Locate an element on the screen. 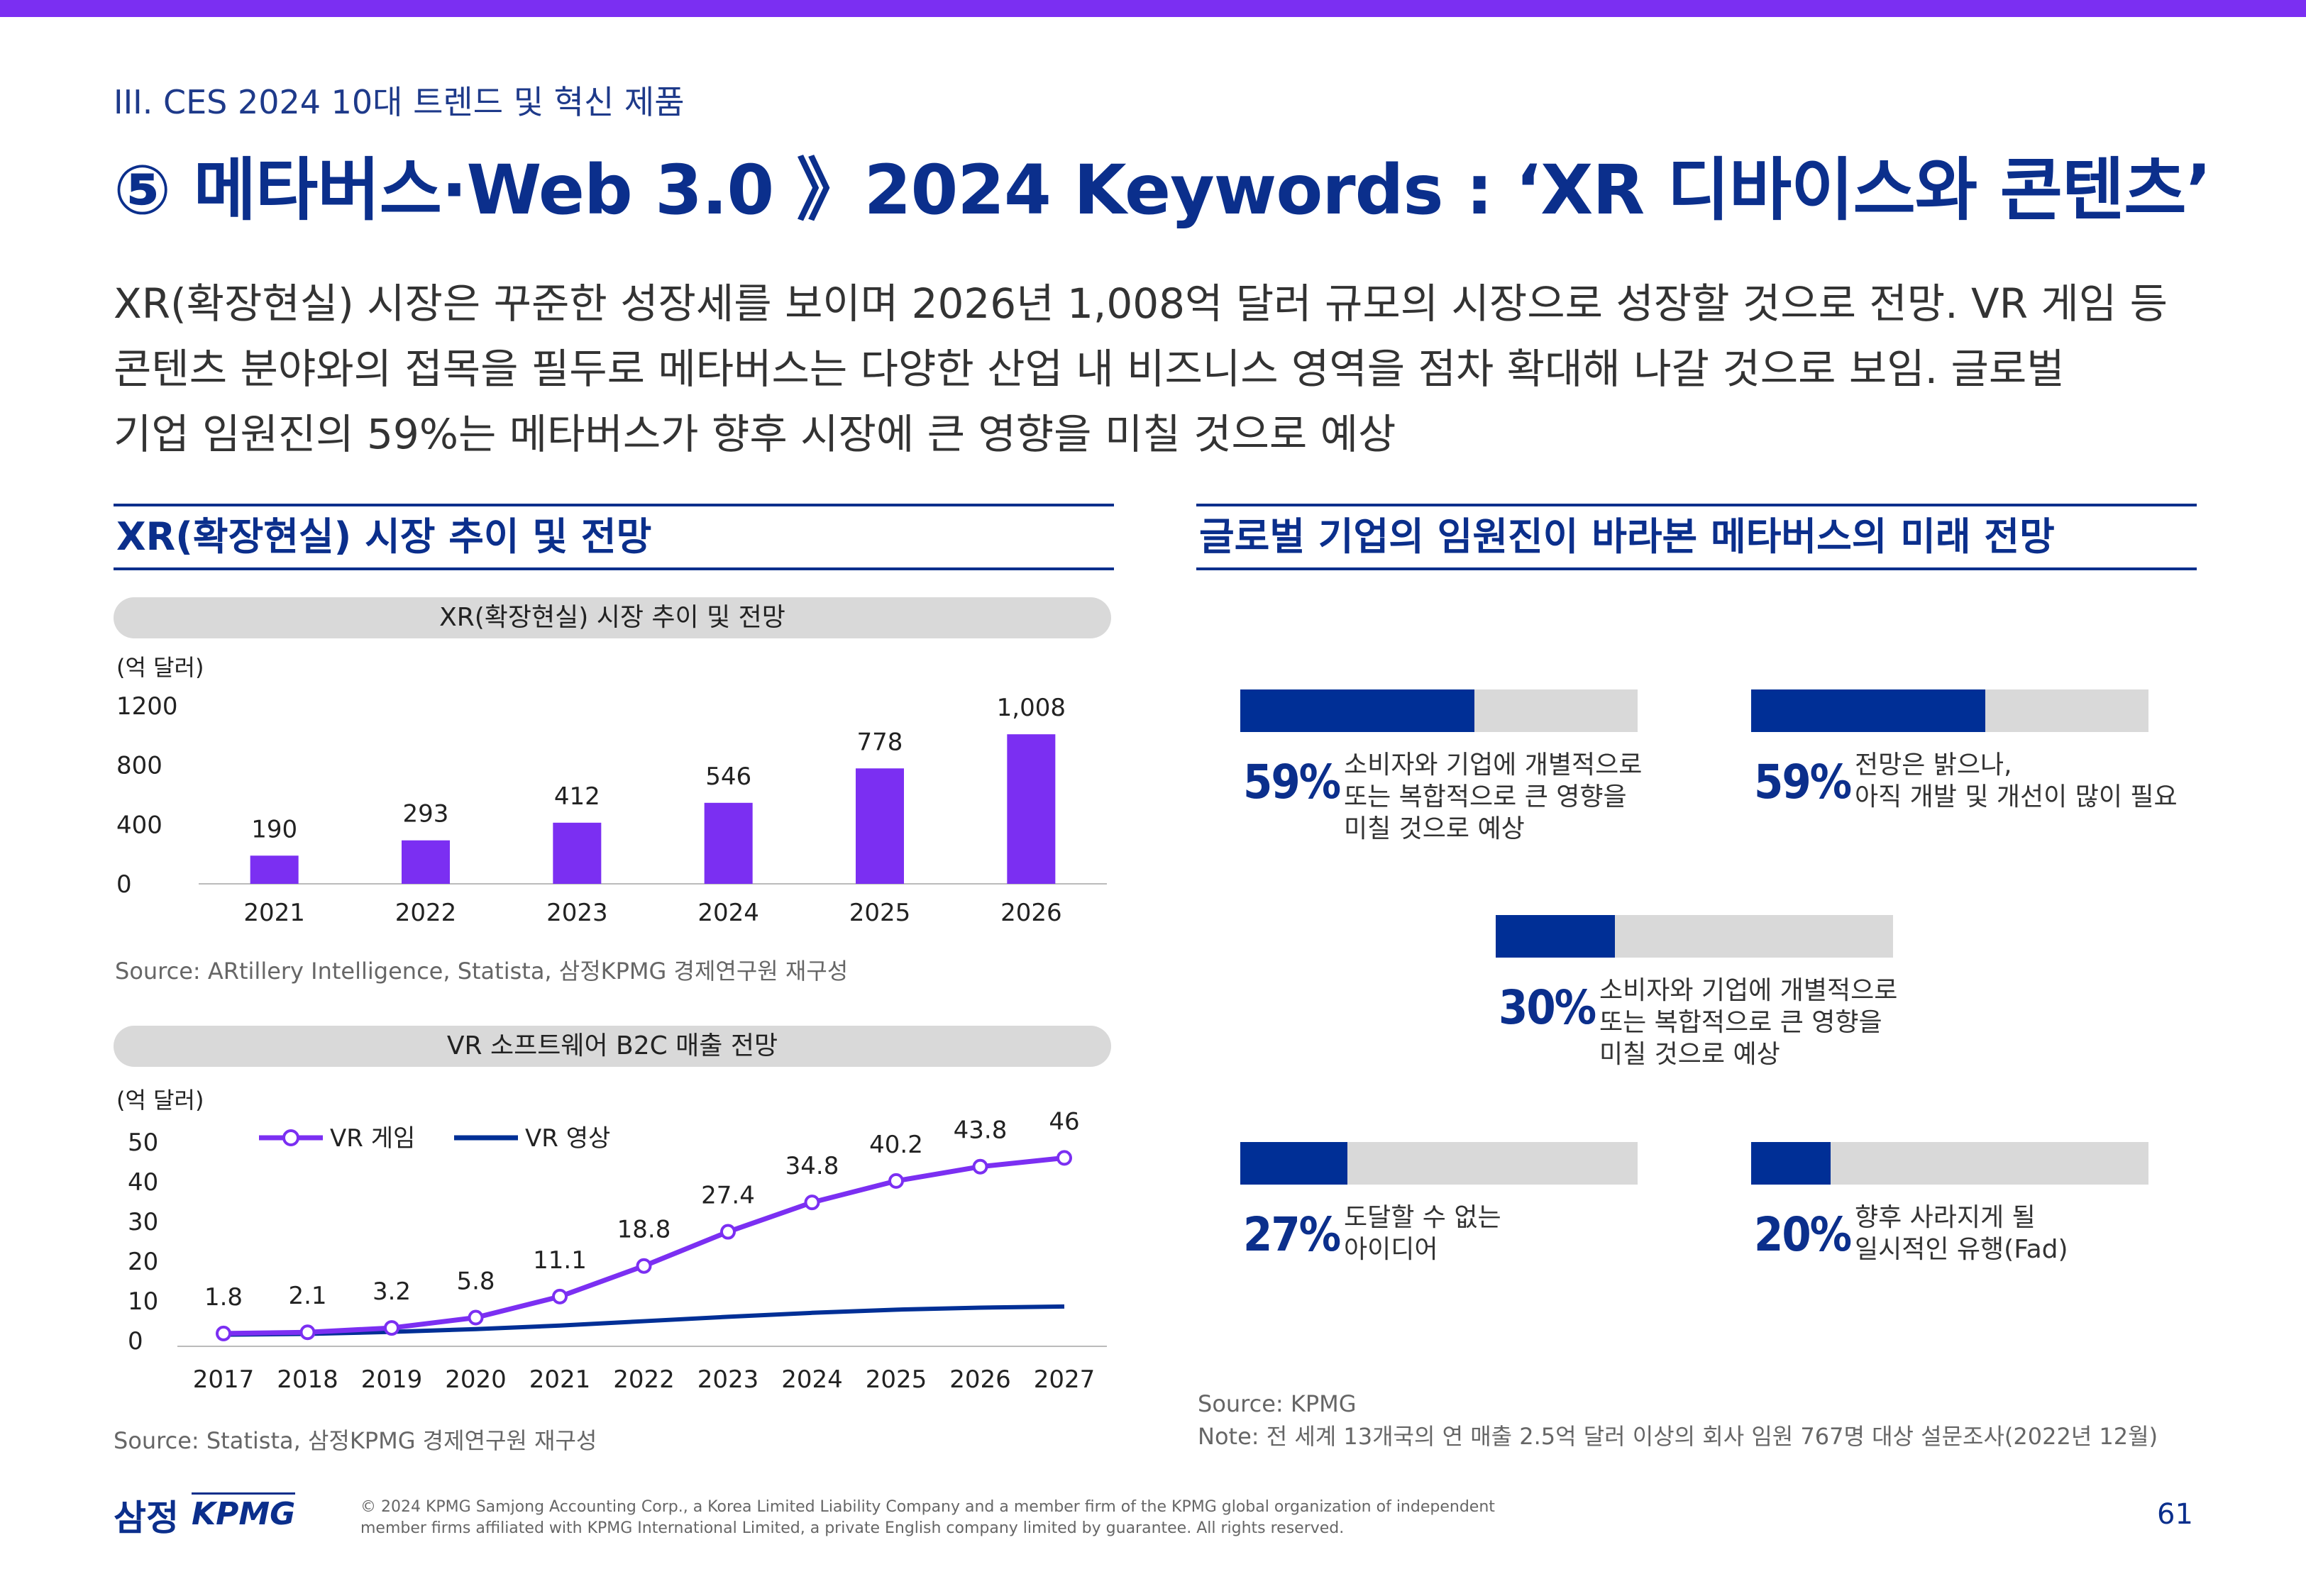 This screenshot has height=1596, width=2306. chart1-title-pill: XR(확장현실) 시장 추이 및 전망 is located at coordinates (612, 618).